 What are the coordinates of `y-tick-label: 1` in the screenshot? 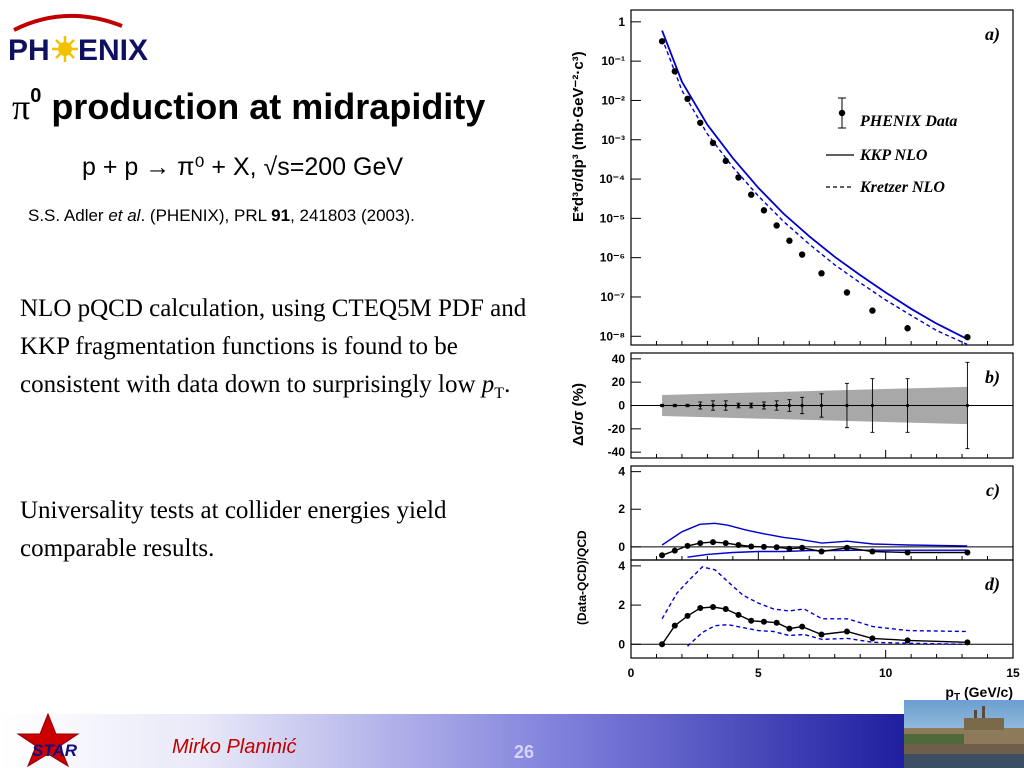 It's located at (621, 22).